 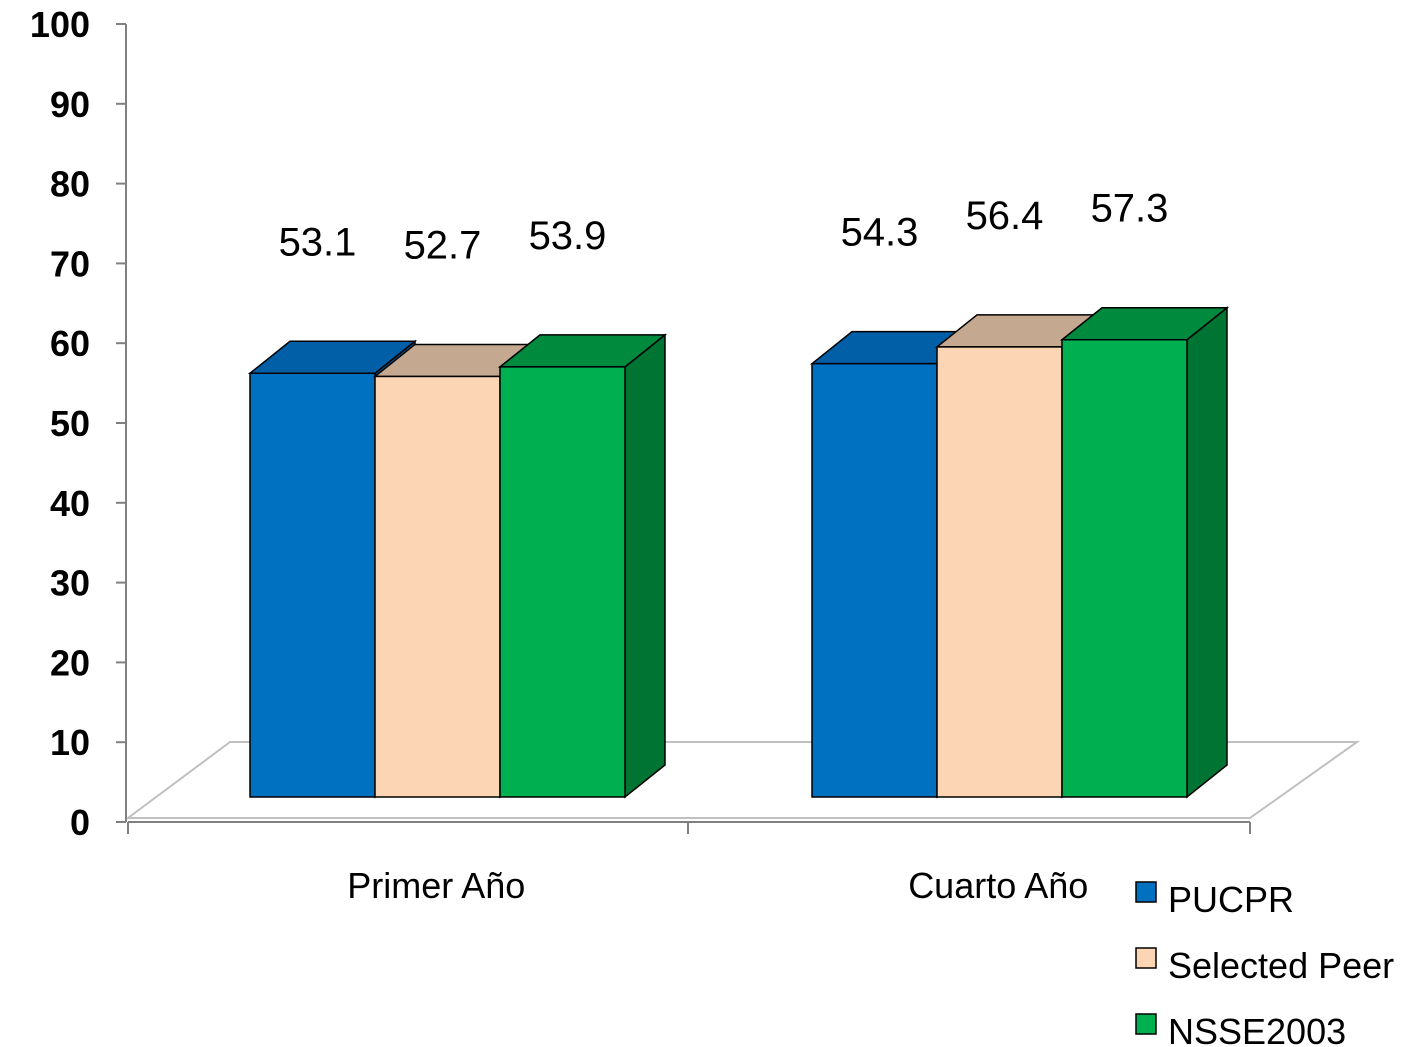 What do you see at coordinates (717, 885) in the screenshot?
I see `x-axis-labels: Primer Año Cuarto Año` at bounding box center [717, 885].